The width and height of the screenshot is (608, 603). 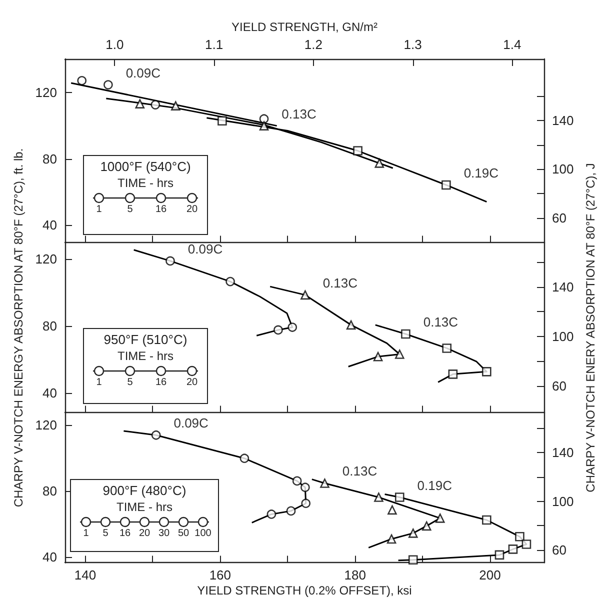 What do you see at coordinates (115, 44) in the screenshot?
I see `x2-tick-label: 1.0` at bounding box center [115, 44].